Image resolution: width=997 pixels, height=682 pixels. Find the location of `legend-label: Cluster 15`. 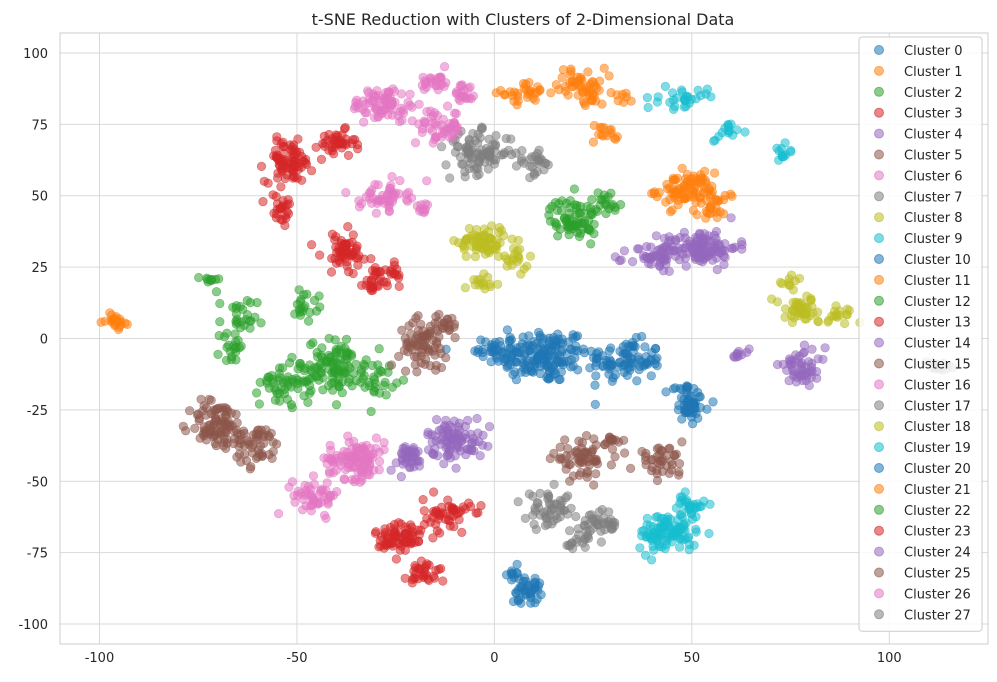

legend-label: Cluster 15 is located at coordinates (937, 365).